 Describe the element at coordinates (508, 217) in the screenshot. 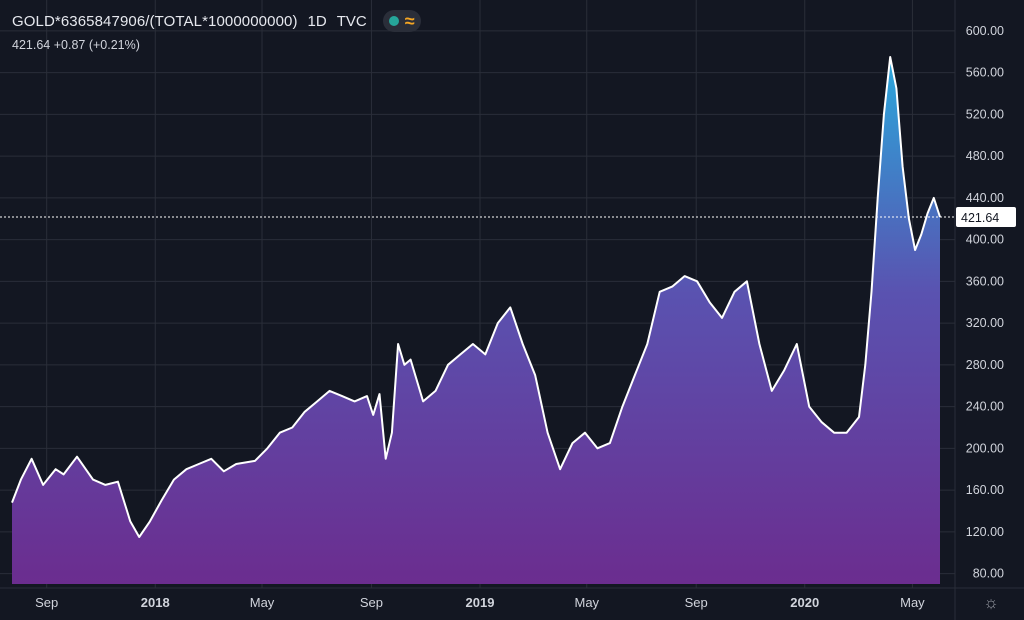

I see `last-price-marker: 421.64` at that location.